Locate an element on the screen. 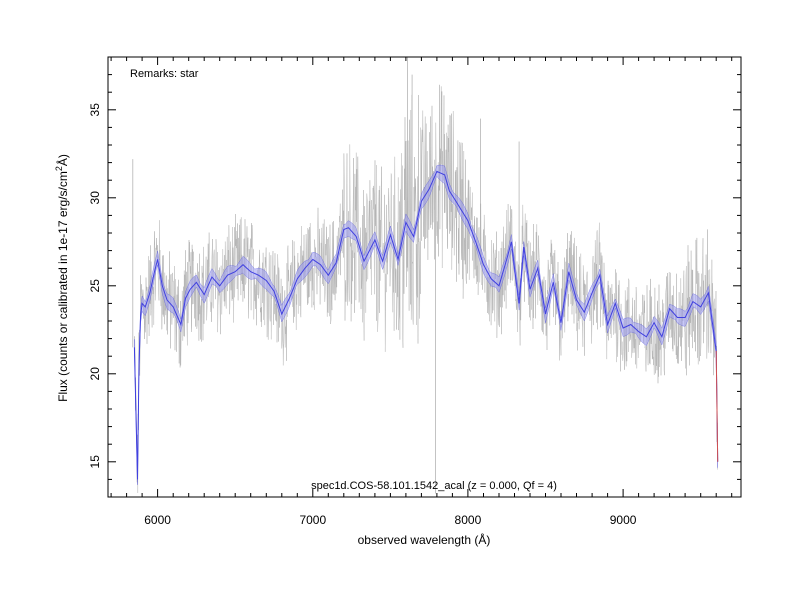  x-tick-label: 9000 is located at coordinates (623, 520).